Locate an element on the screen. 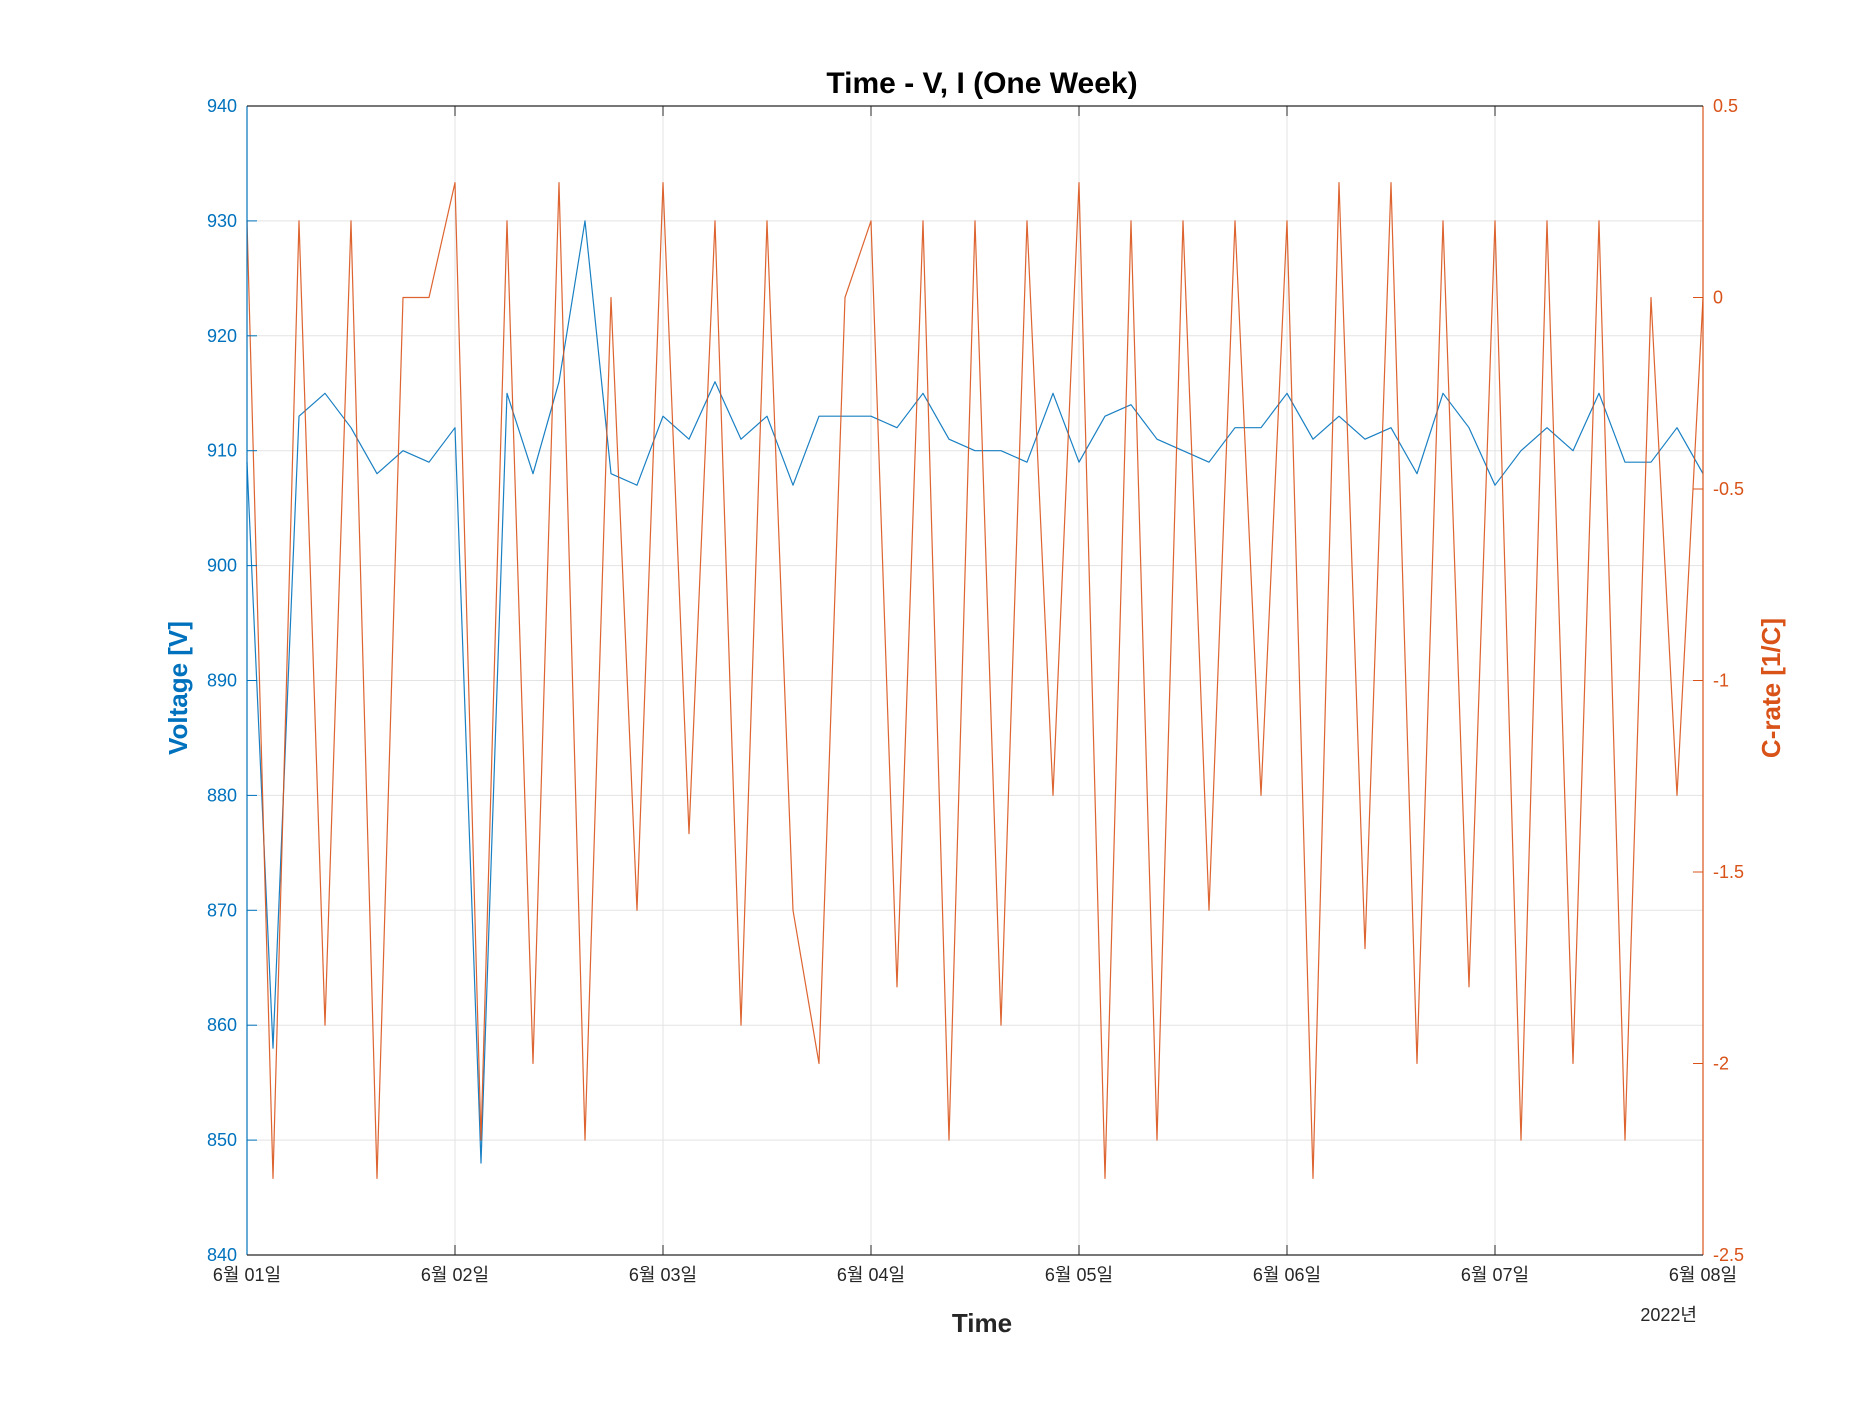 The image size is (1875, 1406). left-tick-label: 880 is located at coordinates (222, 795).